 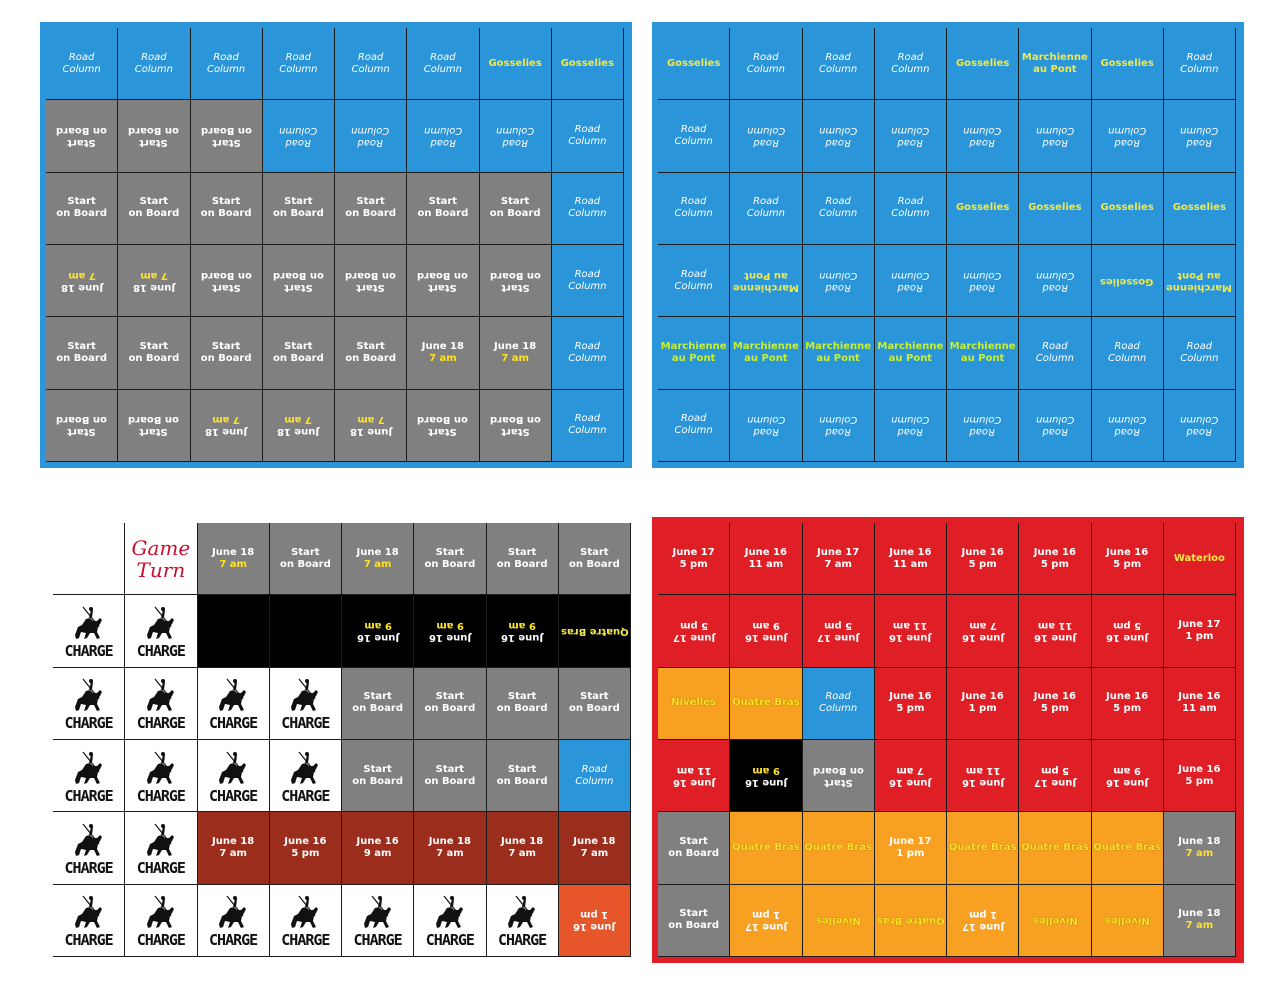 I want to click on counter-june-17-7-am: June 17 7 am, so click(x=838, y=559).